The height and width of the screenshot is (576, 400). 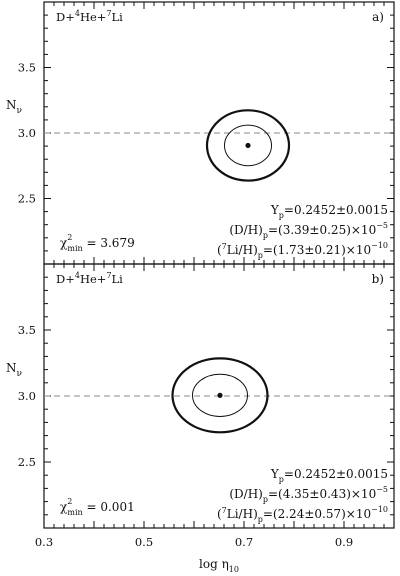 What do you see at coordinates (322, 494) in the screenshot?
I see `annotation-value: =(4.35±0.43)×10` at bounding box center [322, 494].